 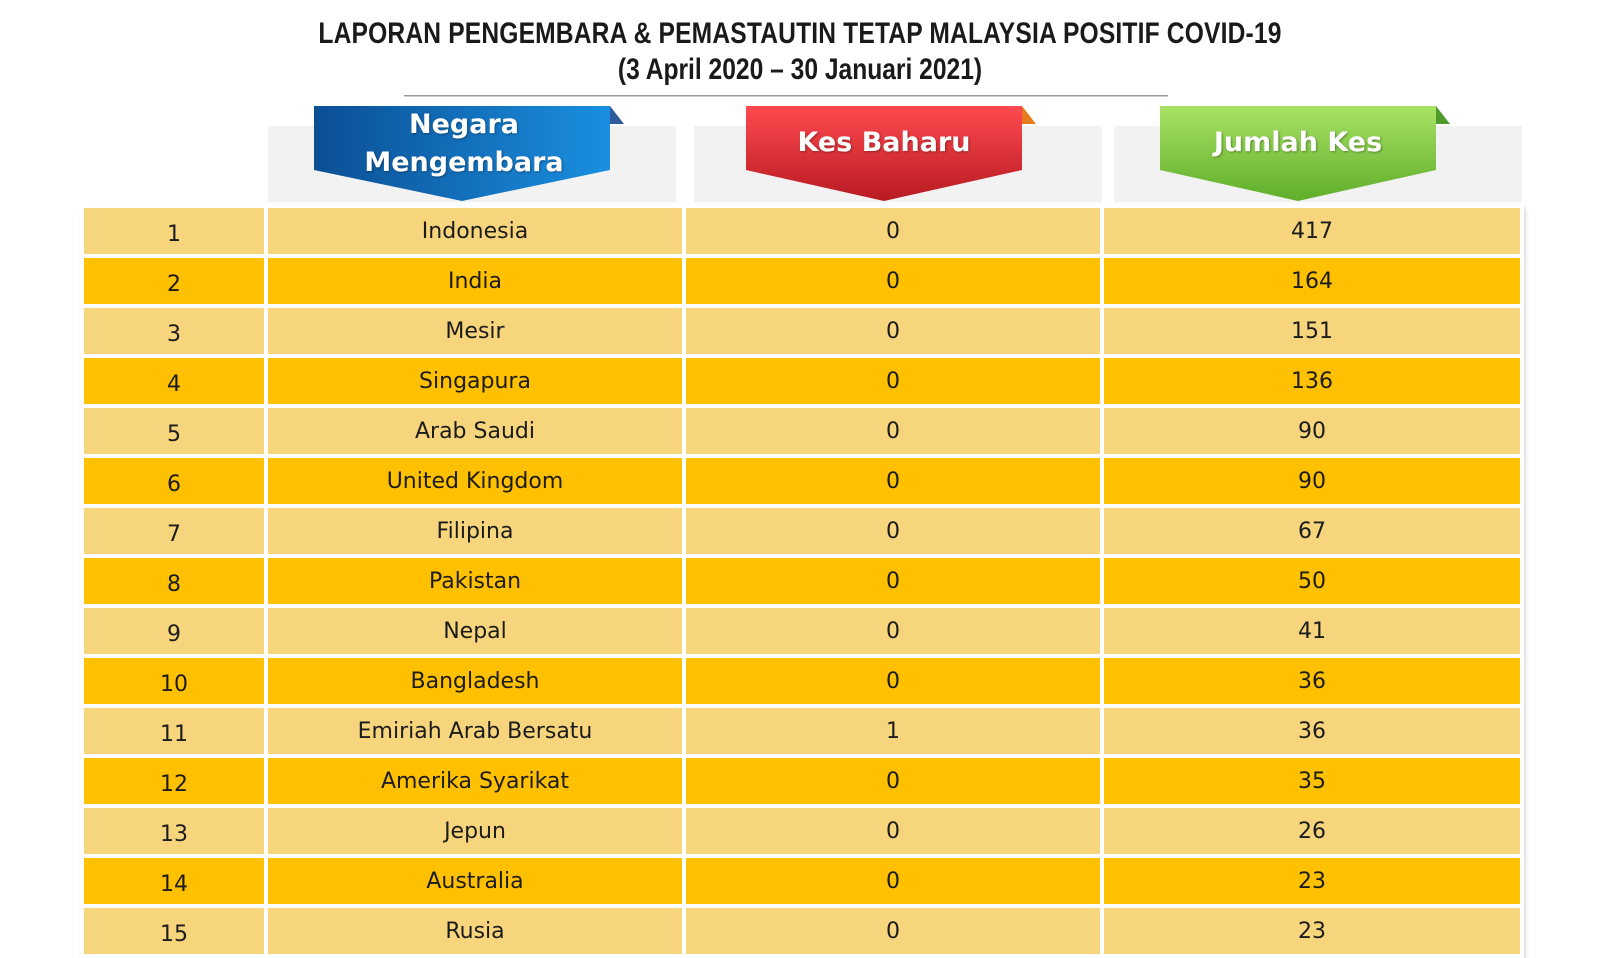 I want to click on table-row: 14 Australia 0 23, so click(x=802, y=881).